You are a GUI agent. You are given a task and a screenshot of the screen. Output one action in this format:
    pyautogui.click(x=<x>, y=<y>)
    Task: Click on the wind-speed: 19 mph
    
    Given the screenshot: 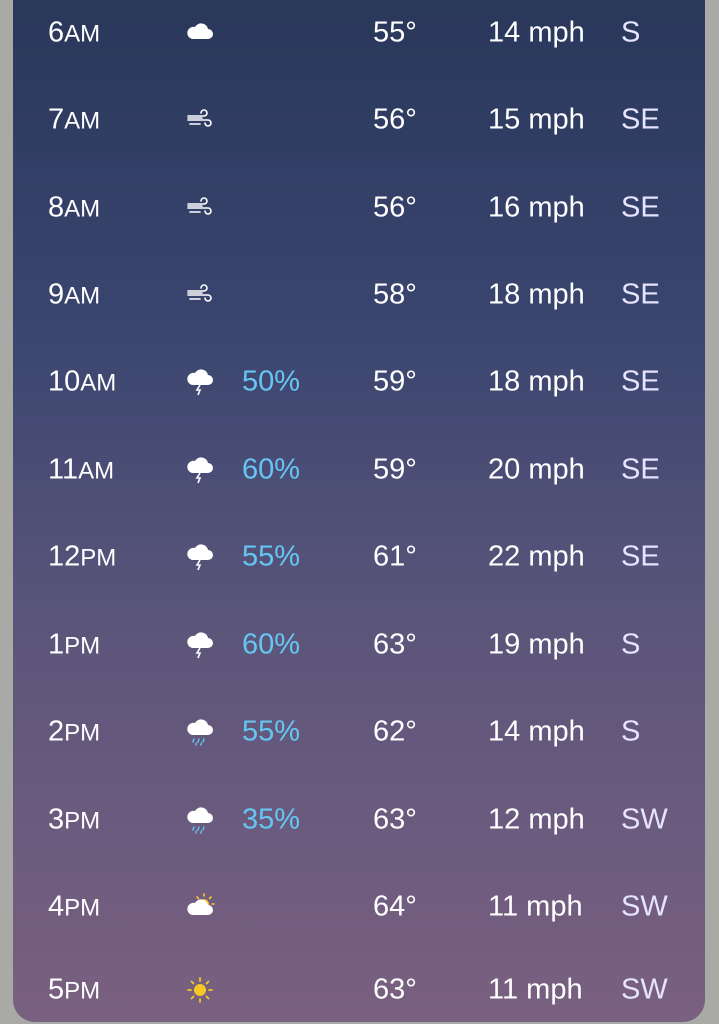 What is the action you would take?
    pyautogui.click(x=536, y=644)
    